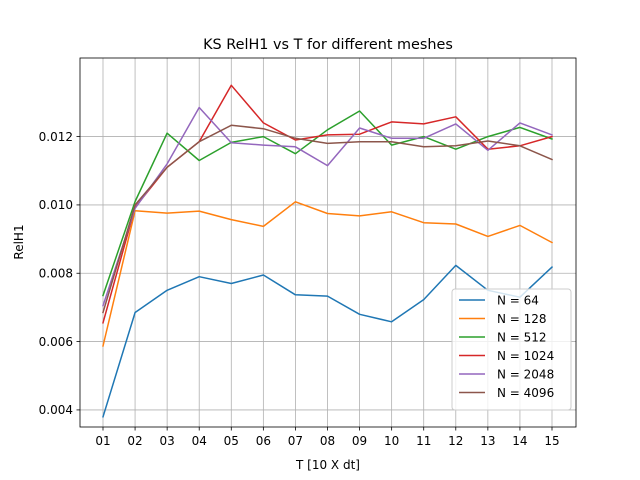 This screenshot has height=480, width=640. Describe the element at coordinates (518, 300) in the screenshot. I see `legend-entry-label: N = 64` at that location.